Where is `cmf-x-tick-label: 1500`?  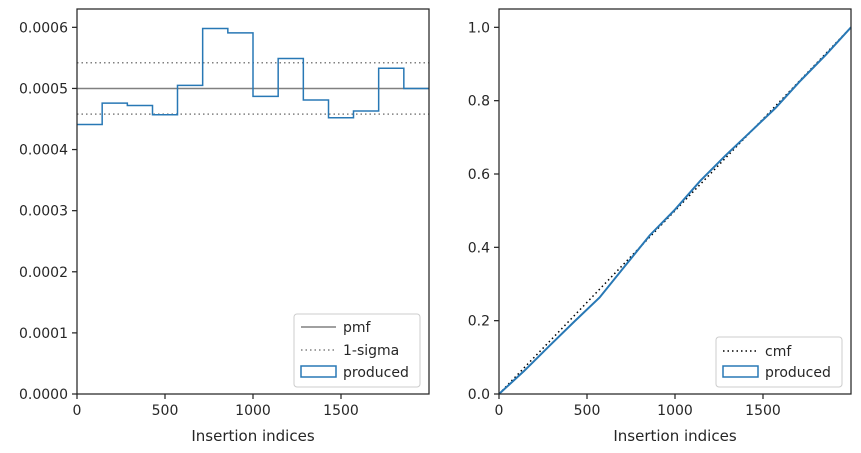
cmf-x-tick-label: 1500 is located at coordinates (763, 411).